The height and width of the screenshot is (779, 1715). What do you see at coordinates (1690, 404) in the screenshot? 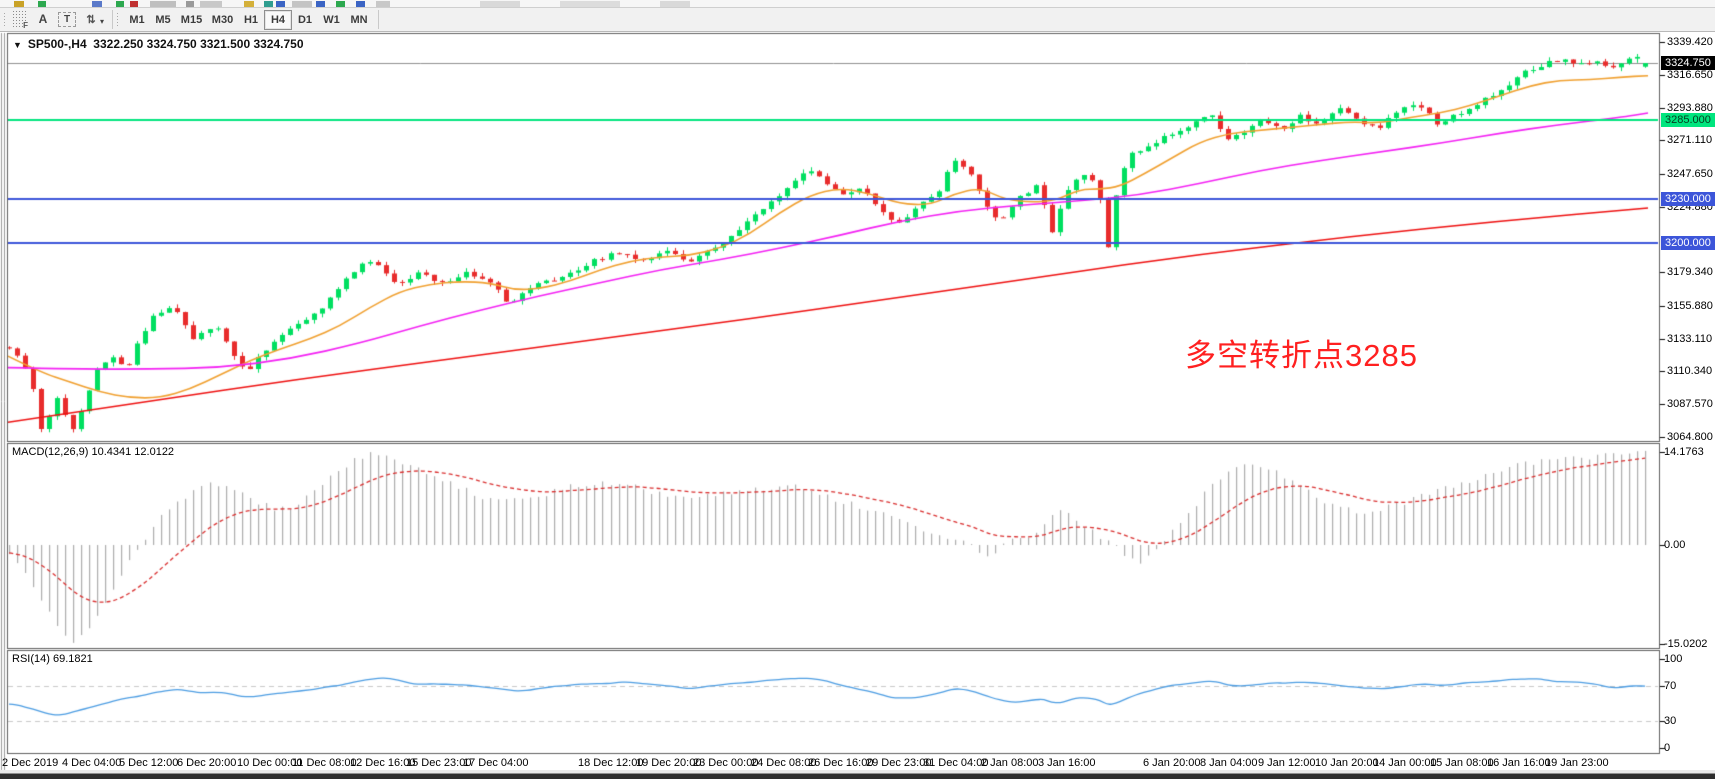
I see `price-axis-tick: 3087.570` at bounding box center [1690, 404].